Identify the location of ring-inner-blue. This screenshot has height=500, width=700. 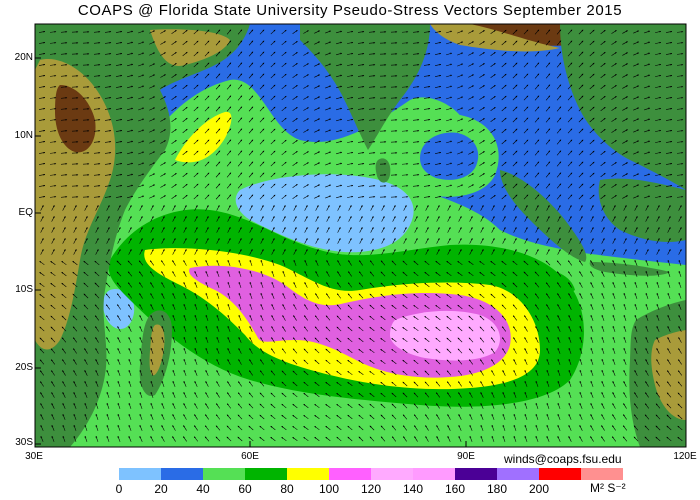
(449, 156).